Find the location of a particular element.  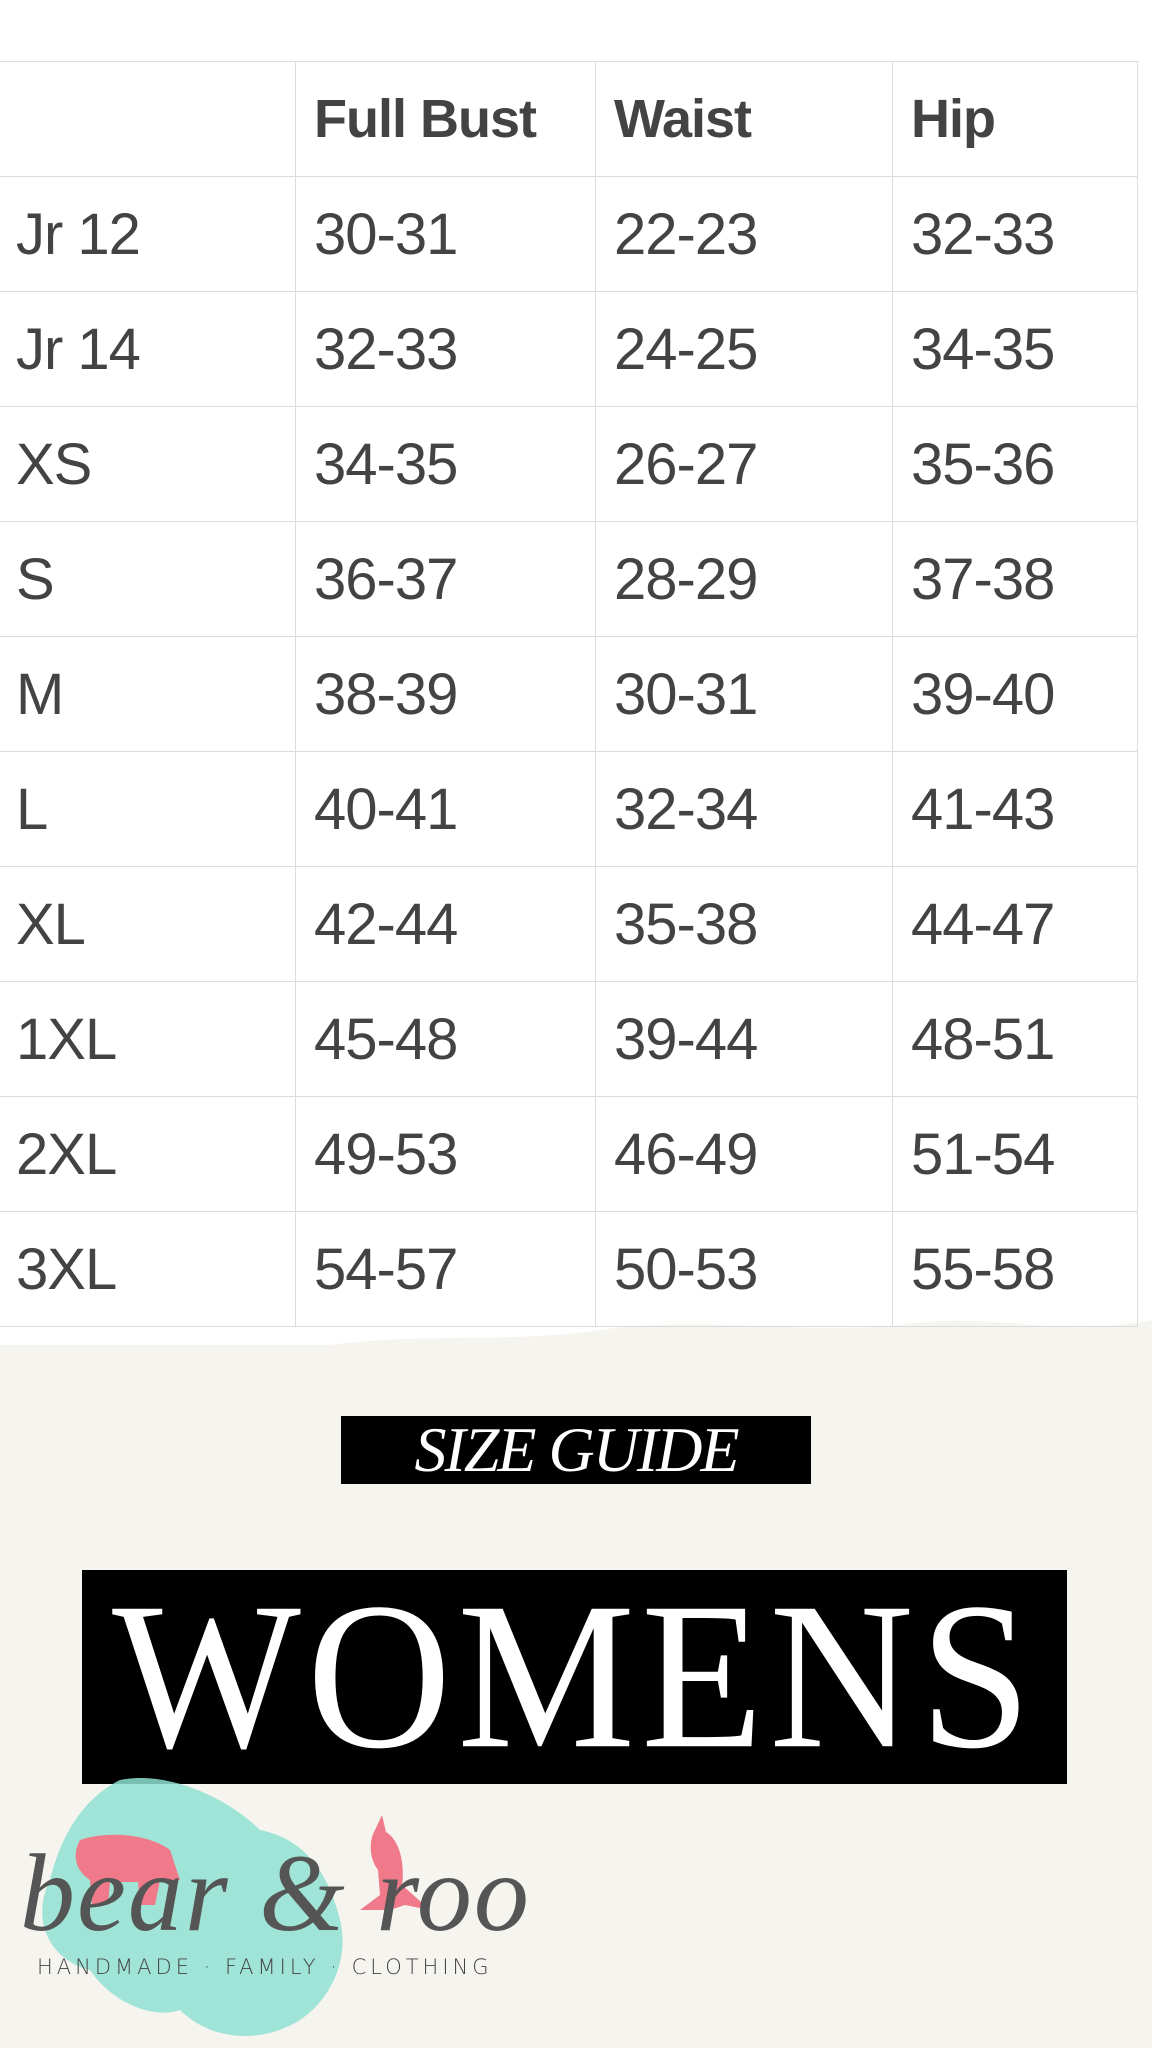

cell-size: 3XL is located at coordinates (148, 1269).